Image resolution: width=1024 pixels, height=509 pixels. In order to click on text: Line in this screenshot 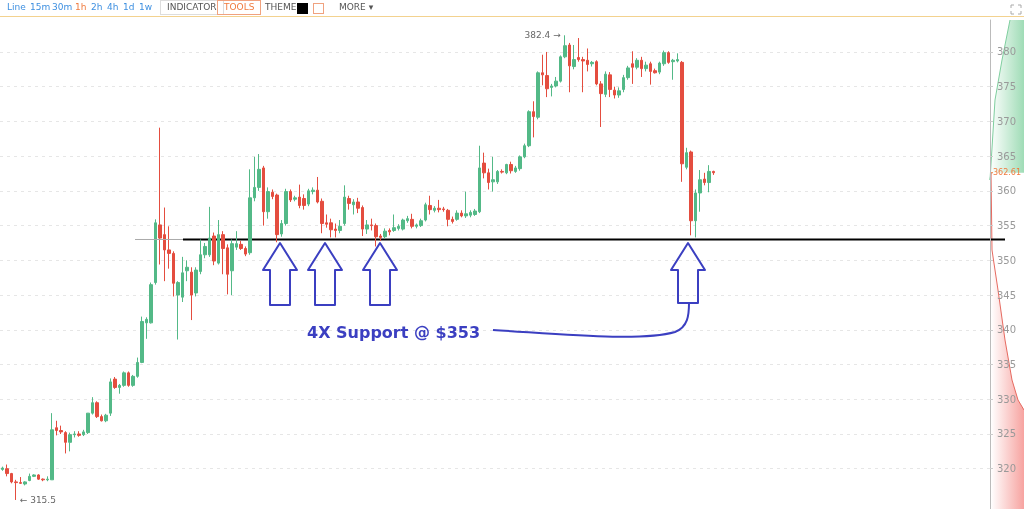, I will do `click(16, 7)`.